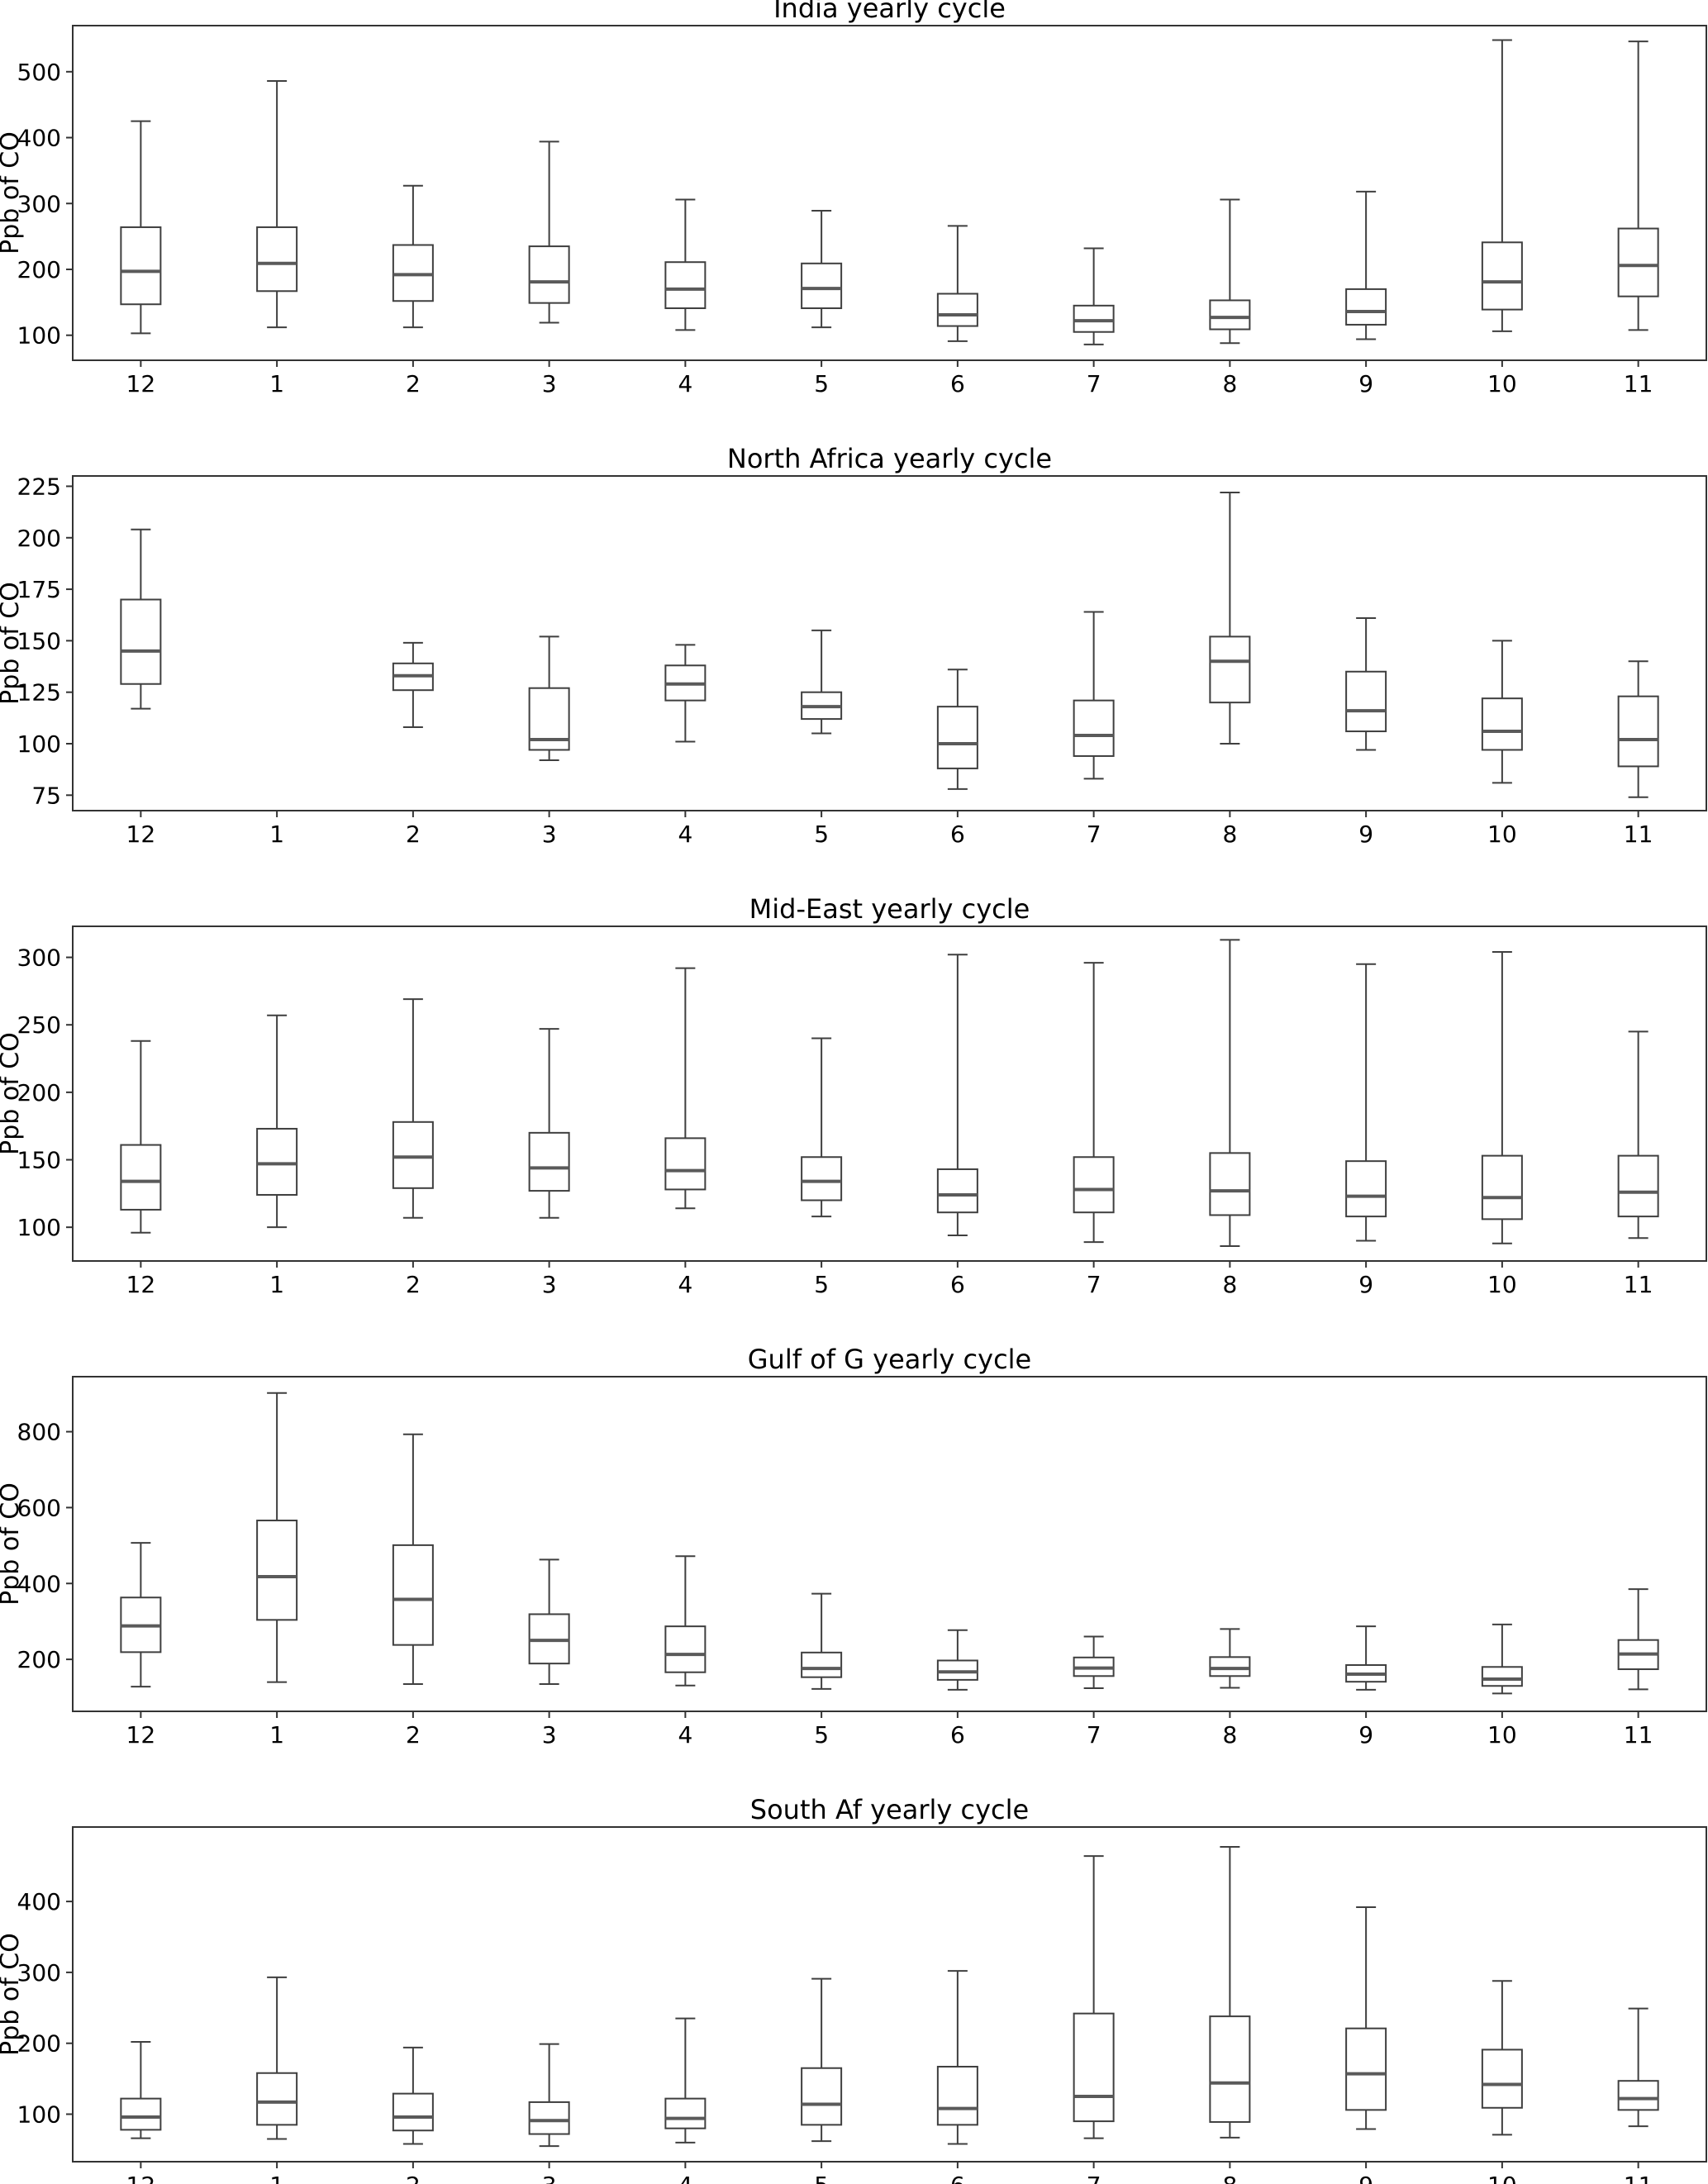  I want to click on chart-title: India yearly cycle, so click(889, 12).